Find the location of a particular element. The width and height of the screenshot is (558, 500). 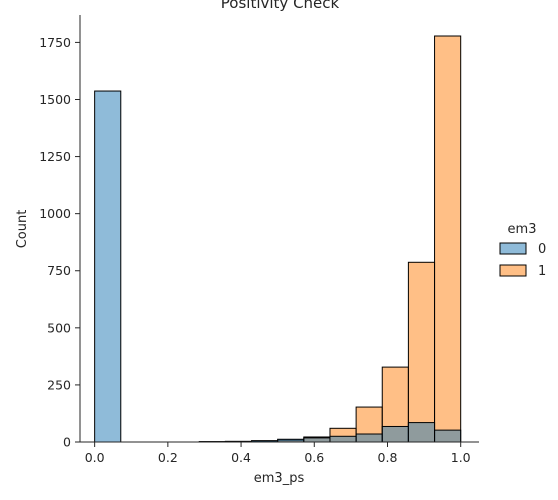

x-tick-label: 0.4 is located at coordinates (241, 457).